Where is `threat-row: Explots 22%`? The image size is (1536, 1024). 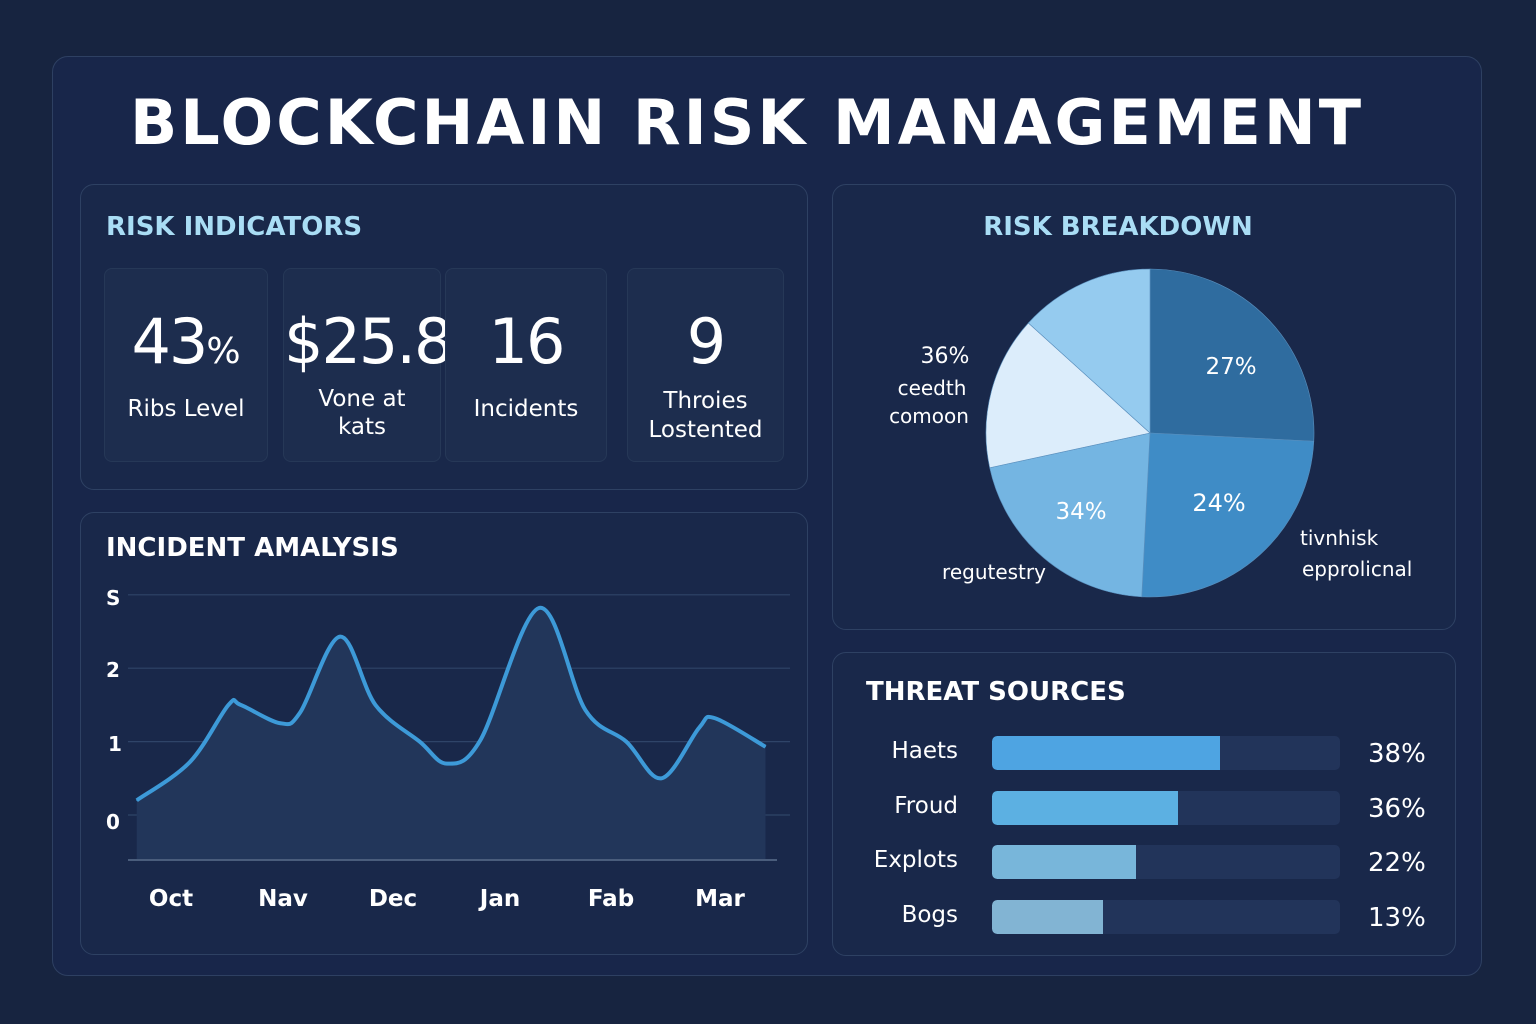 threat-row: Explots 22% is located at coordinates (1151, 863).